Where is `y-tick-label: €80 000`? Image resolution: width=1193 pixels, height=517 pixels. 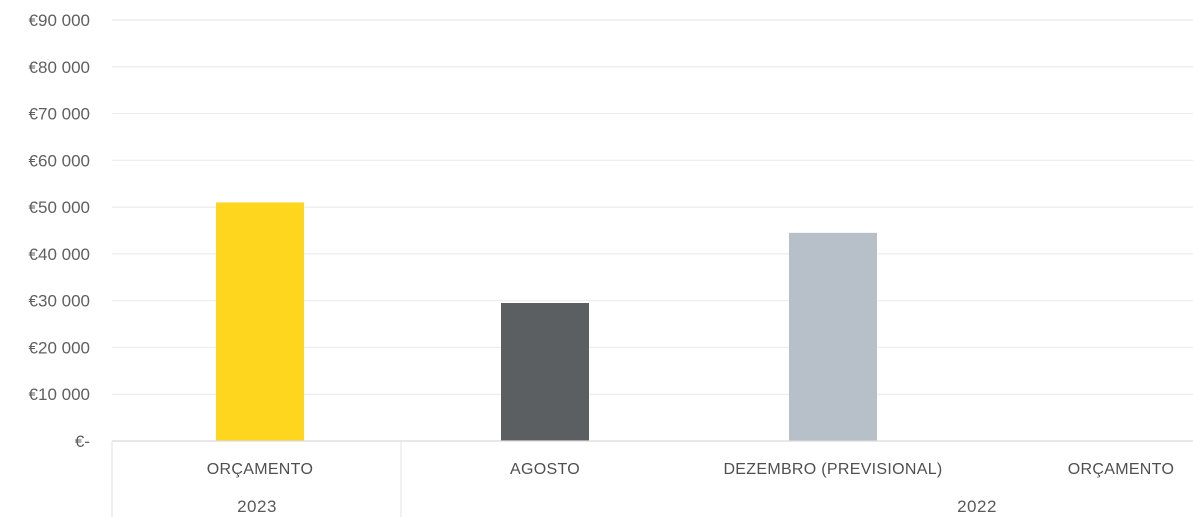 y-tick-label: €80 000 is located at coordinates (59, 67).